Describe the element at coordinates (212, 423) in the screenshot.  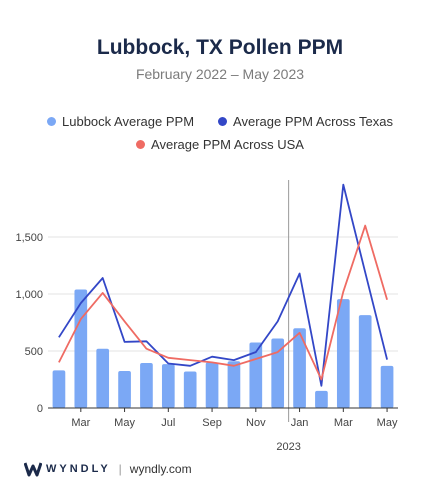
I see `x-tick-label: Sep` at that location.